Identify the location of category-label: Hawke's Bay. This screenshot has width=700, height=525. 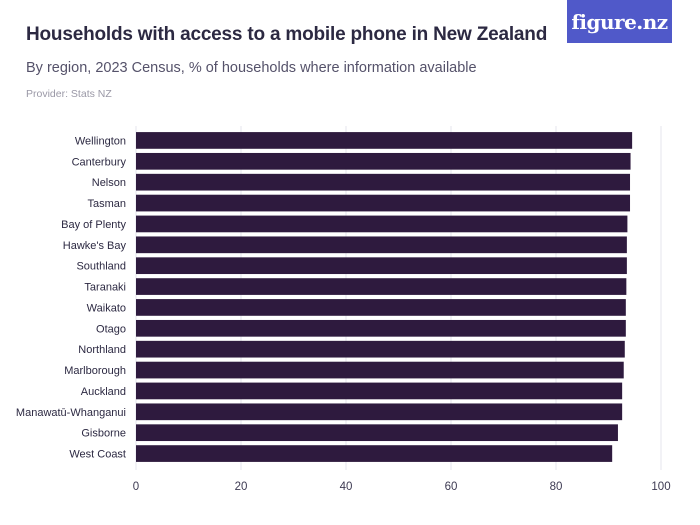
(95, 246).